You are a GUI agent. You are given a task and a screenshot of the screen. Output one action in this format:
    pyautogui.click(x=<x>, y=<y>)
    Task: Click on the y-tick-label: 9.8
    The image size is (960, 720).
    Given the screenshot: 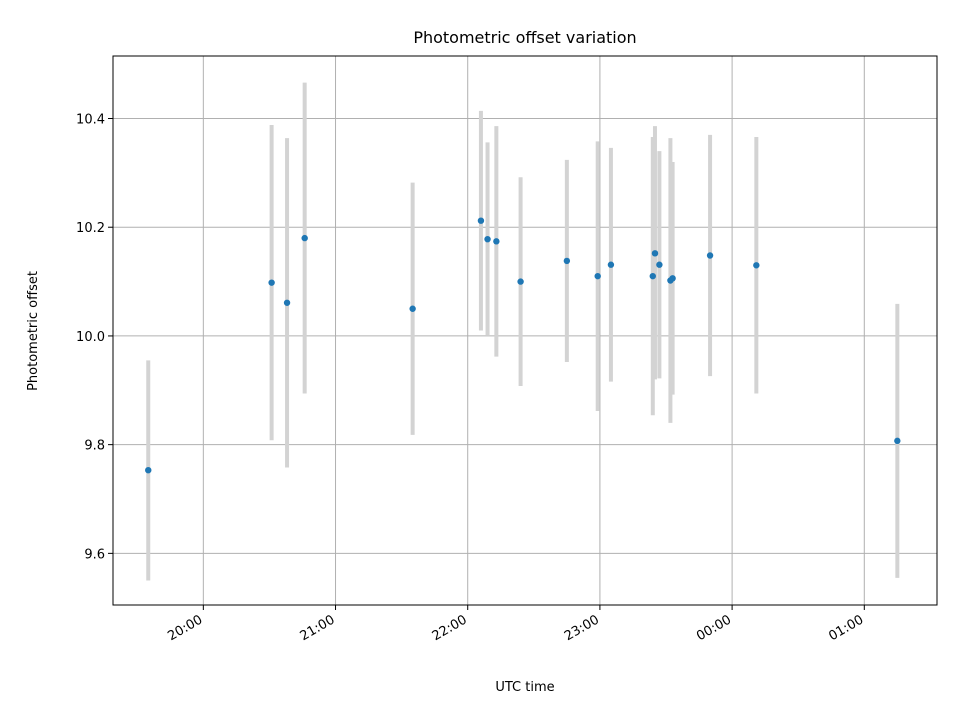 What is the action you would take?
    pyautogui.click(x=94, y=446)
    